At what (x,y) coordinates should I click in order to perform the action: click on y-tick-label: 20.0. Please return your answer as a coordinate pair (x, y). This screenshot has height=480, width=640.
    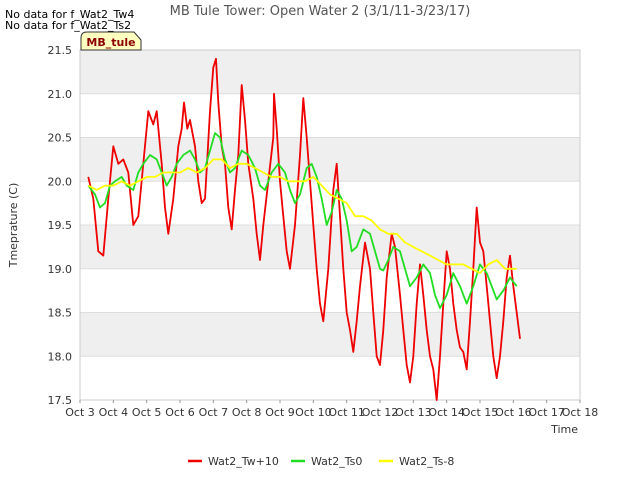
    Looking at the image, I should click on (60, 181).